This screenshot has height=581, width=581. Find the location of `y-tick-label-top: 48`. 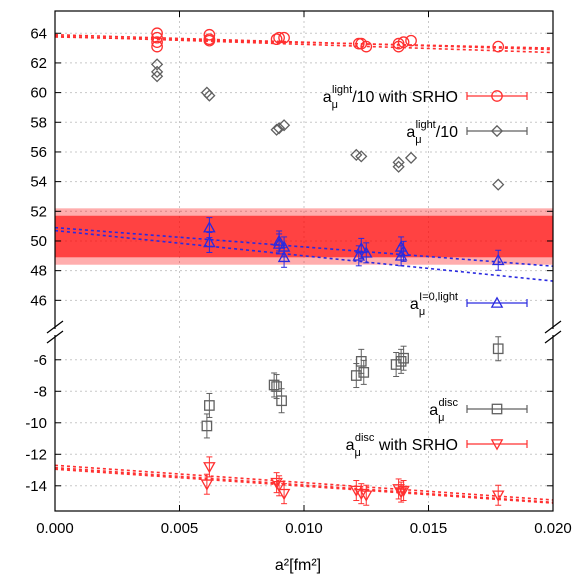

y-tick-label-top: 48 is located at coordinates (38, 271).